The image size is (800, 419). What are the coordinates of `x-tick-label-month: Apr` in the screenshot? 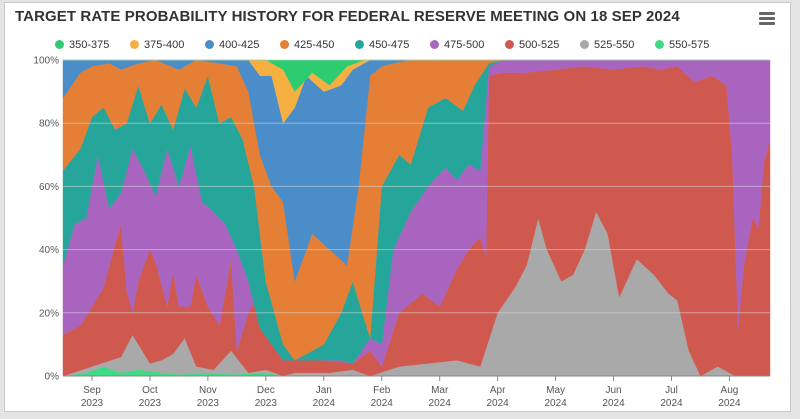 It's located at (498, 390).